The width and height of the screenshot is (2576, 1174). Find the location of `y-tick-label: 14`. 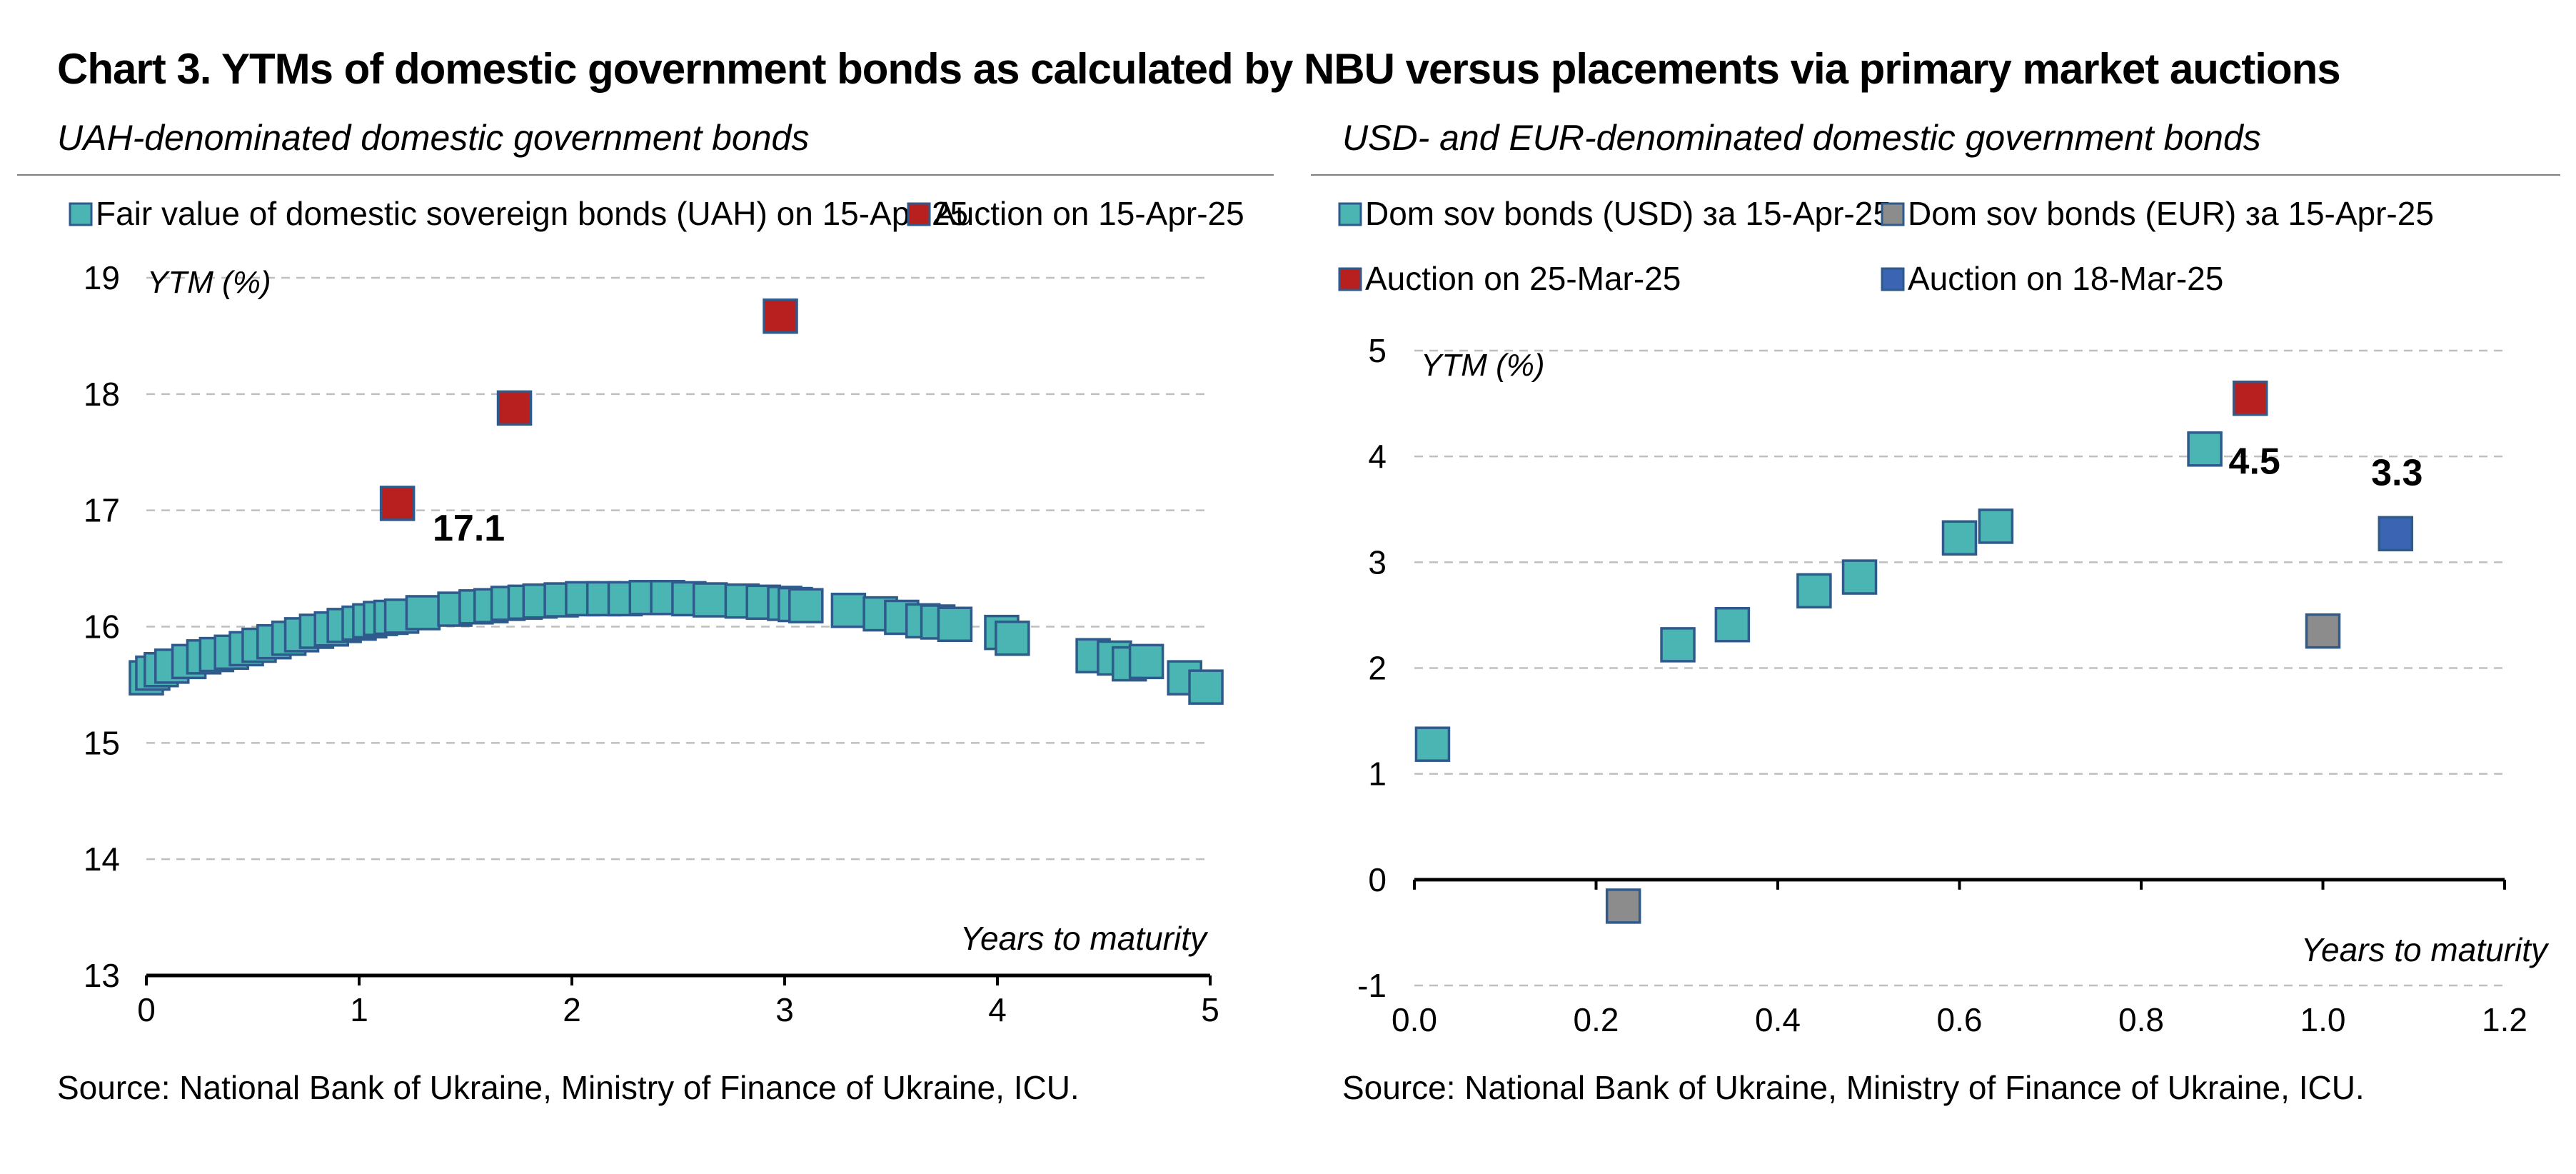

y-tick-label: 14 is located at coordinates (102, 859).